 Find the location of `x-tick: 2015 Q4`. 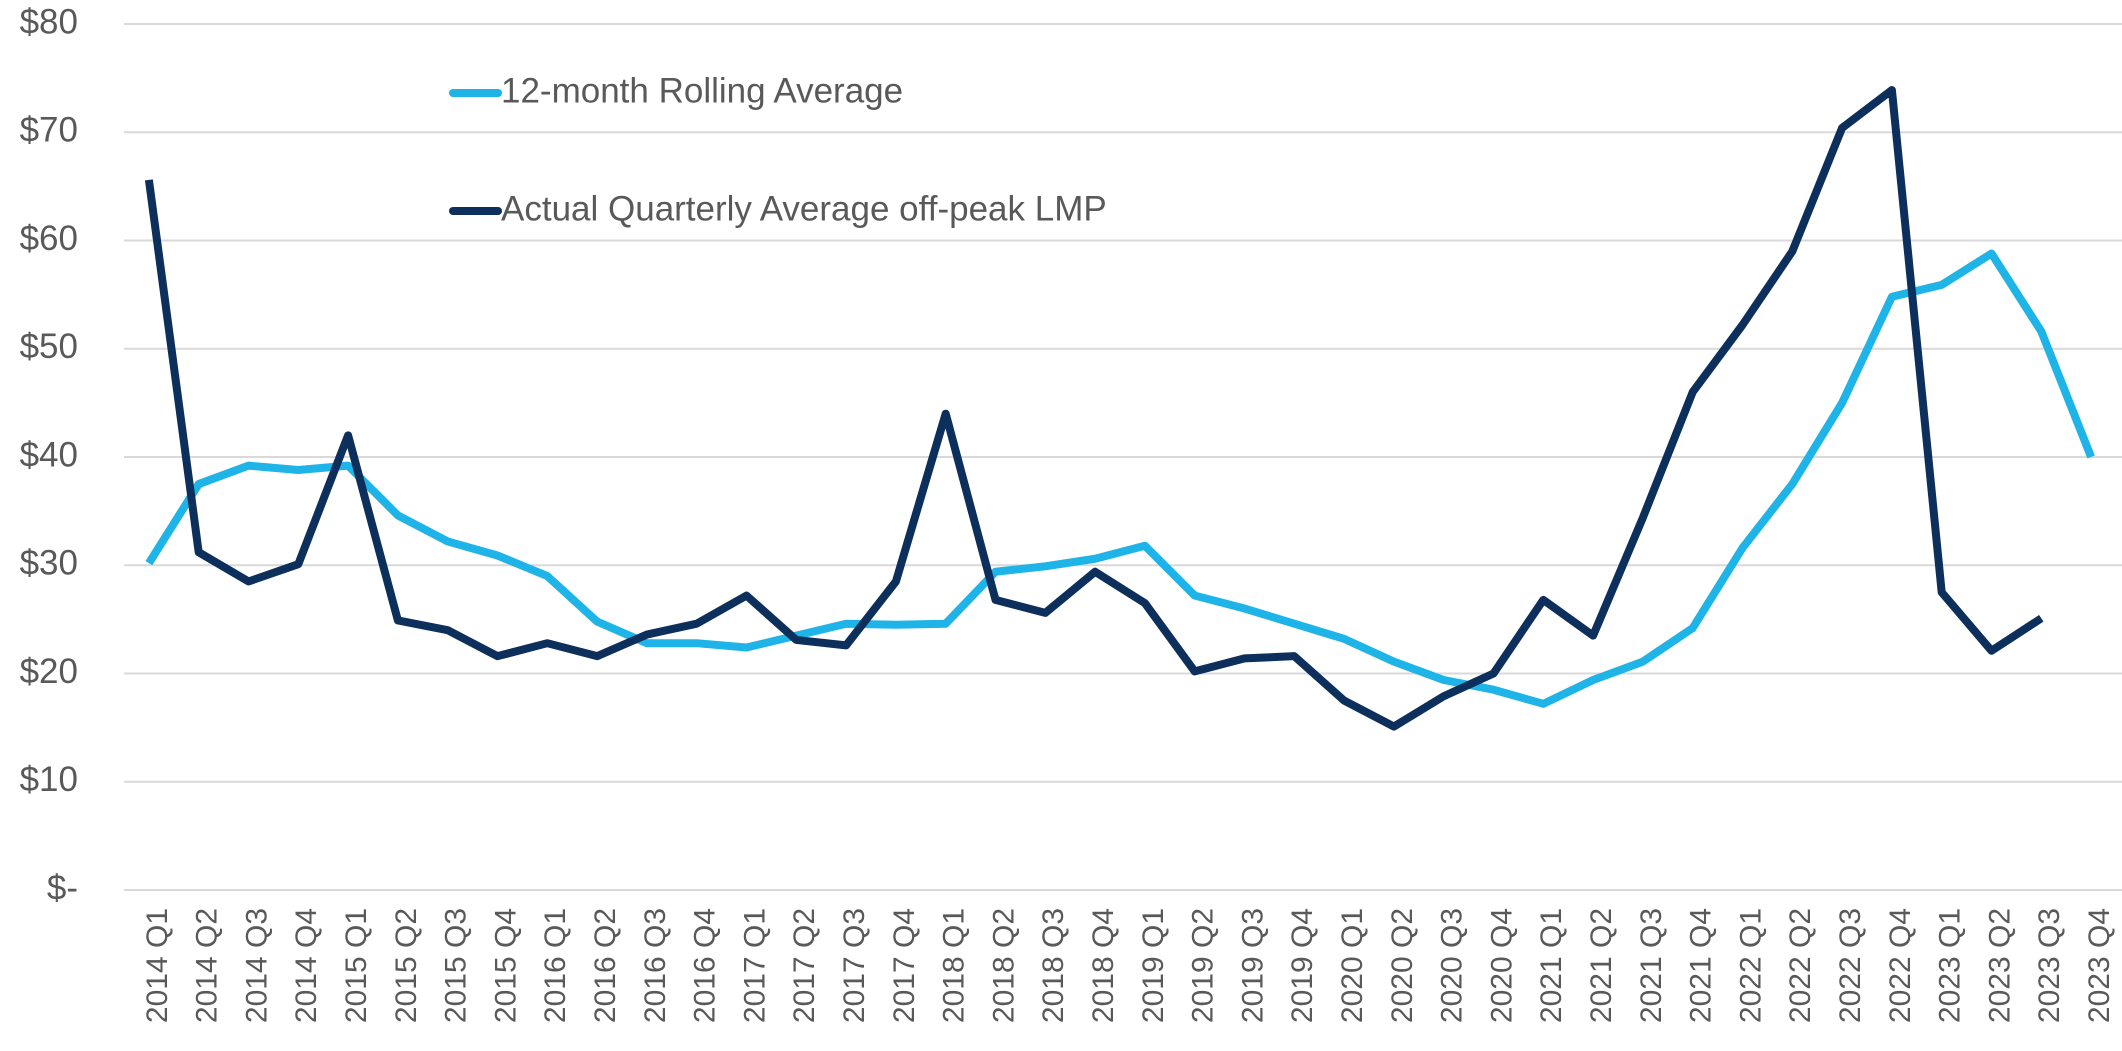

x-tick: 2015 Q4 is located at coordinates (505, 965).